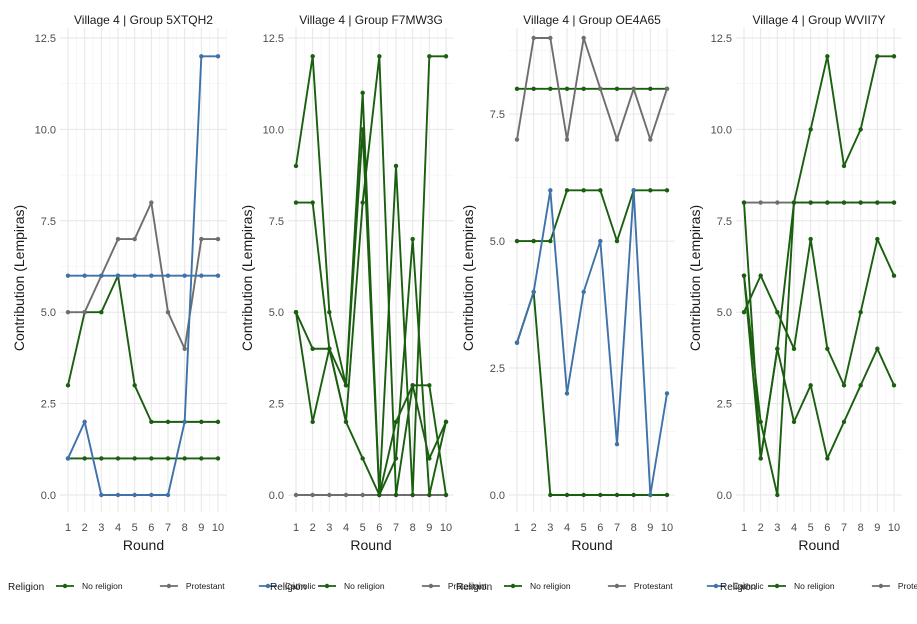 Image resolution: width=917 pixels, height=624 pixels. I want to click on x-tick-label: 1, so click(296, 528).